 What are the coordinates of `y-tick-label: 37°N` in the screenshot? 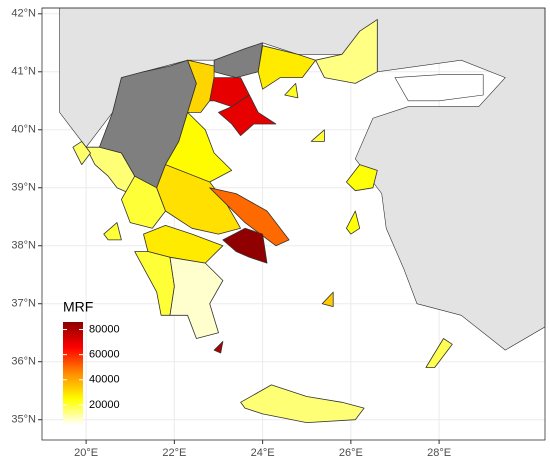 It's located at (23, 304).